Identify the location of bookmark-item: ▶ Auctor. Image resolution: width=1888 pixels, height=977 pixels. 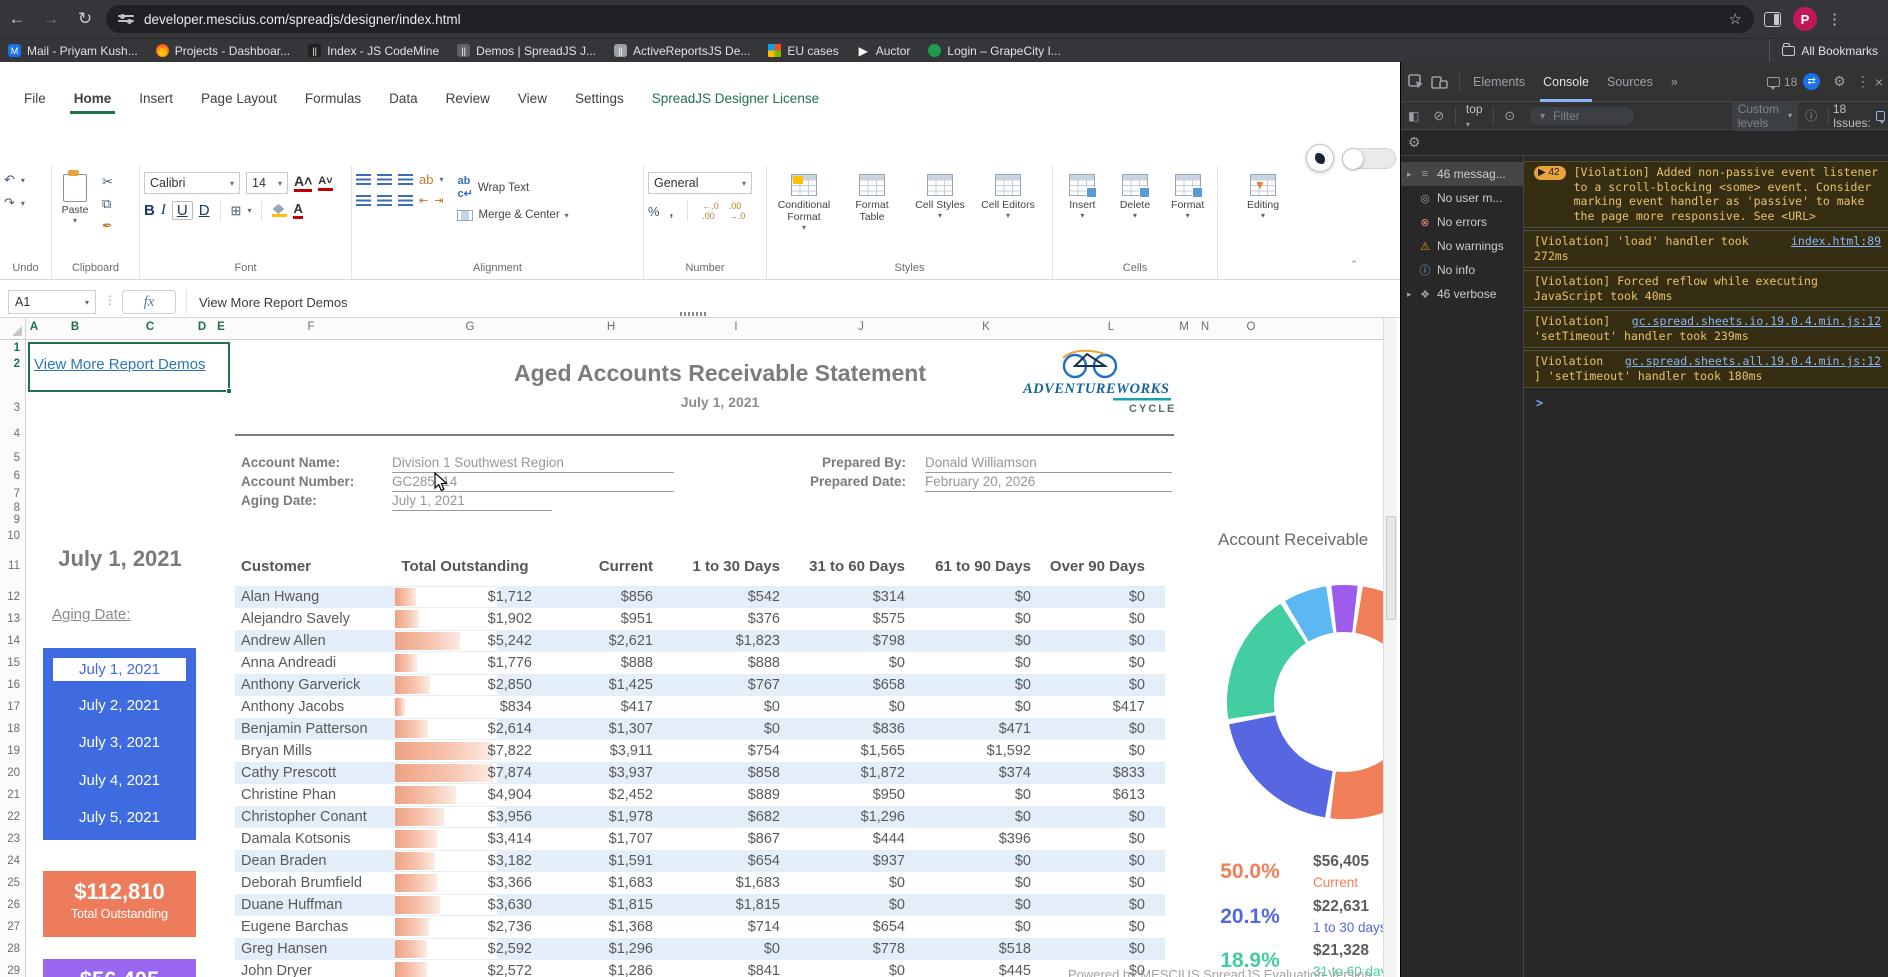
(884, 51).